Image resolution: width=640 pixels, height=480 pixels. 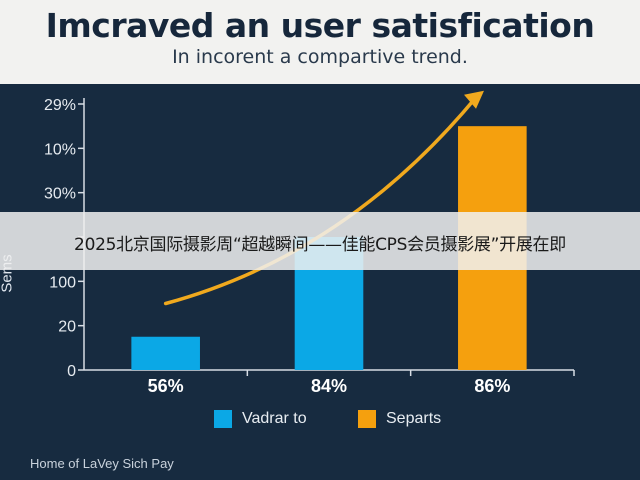 What do you see at coordinates (102, 463) in the screenshot?
I see `footer-text: Home of LaVey Sich Pay` at bounding box center [102, 463].